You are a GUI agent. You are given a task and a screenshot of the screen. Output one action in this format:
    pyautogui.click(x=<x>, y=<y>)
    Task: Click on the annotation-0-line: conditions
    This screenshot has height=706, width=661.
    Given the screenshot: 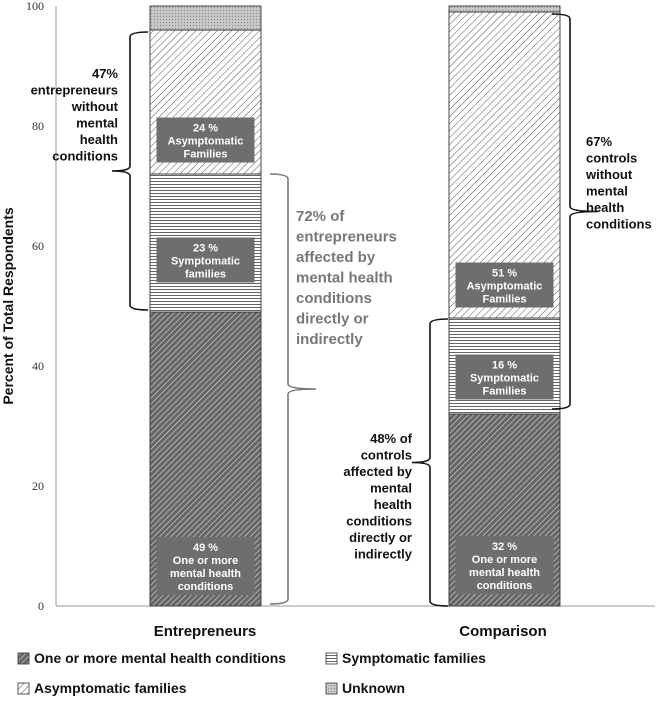 What is the action you would take?
    pyautogui.click(x=85, y=156)
    